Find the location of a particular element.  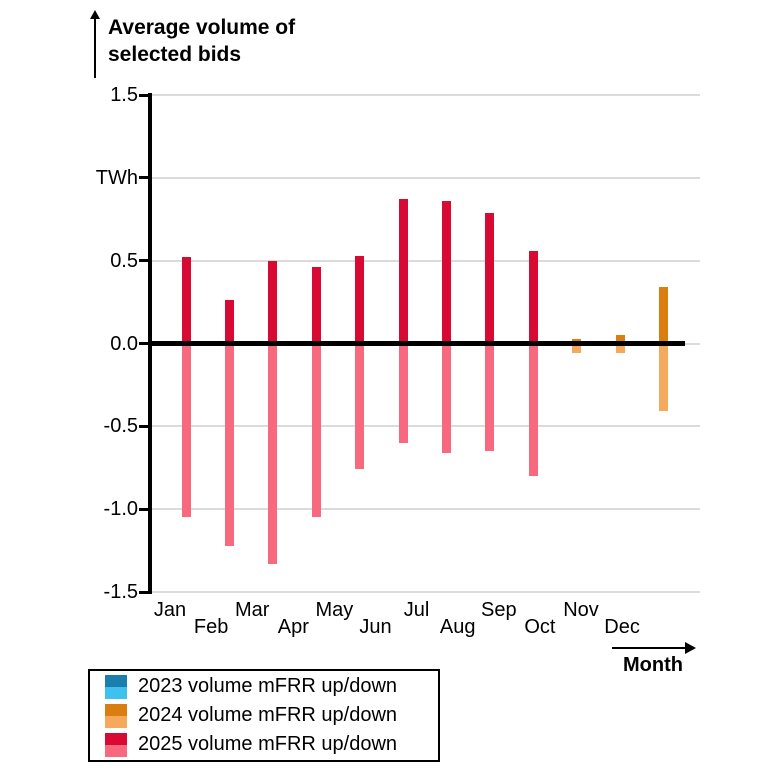

chart-title: Average volume of selected bids is located at coordinates (201, 41).